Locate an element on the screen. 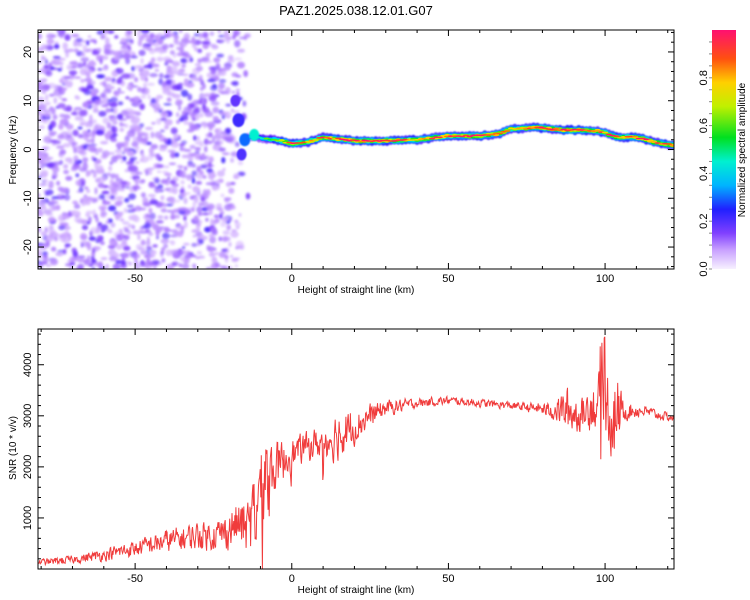 The height and width of the screenshot is (600, 750). snr-y-tick-label: 4000 is located at coordinates (28, 365).